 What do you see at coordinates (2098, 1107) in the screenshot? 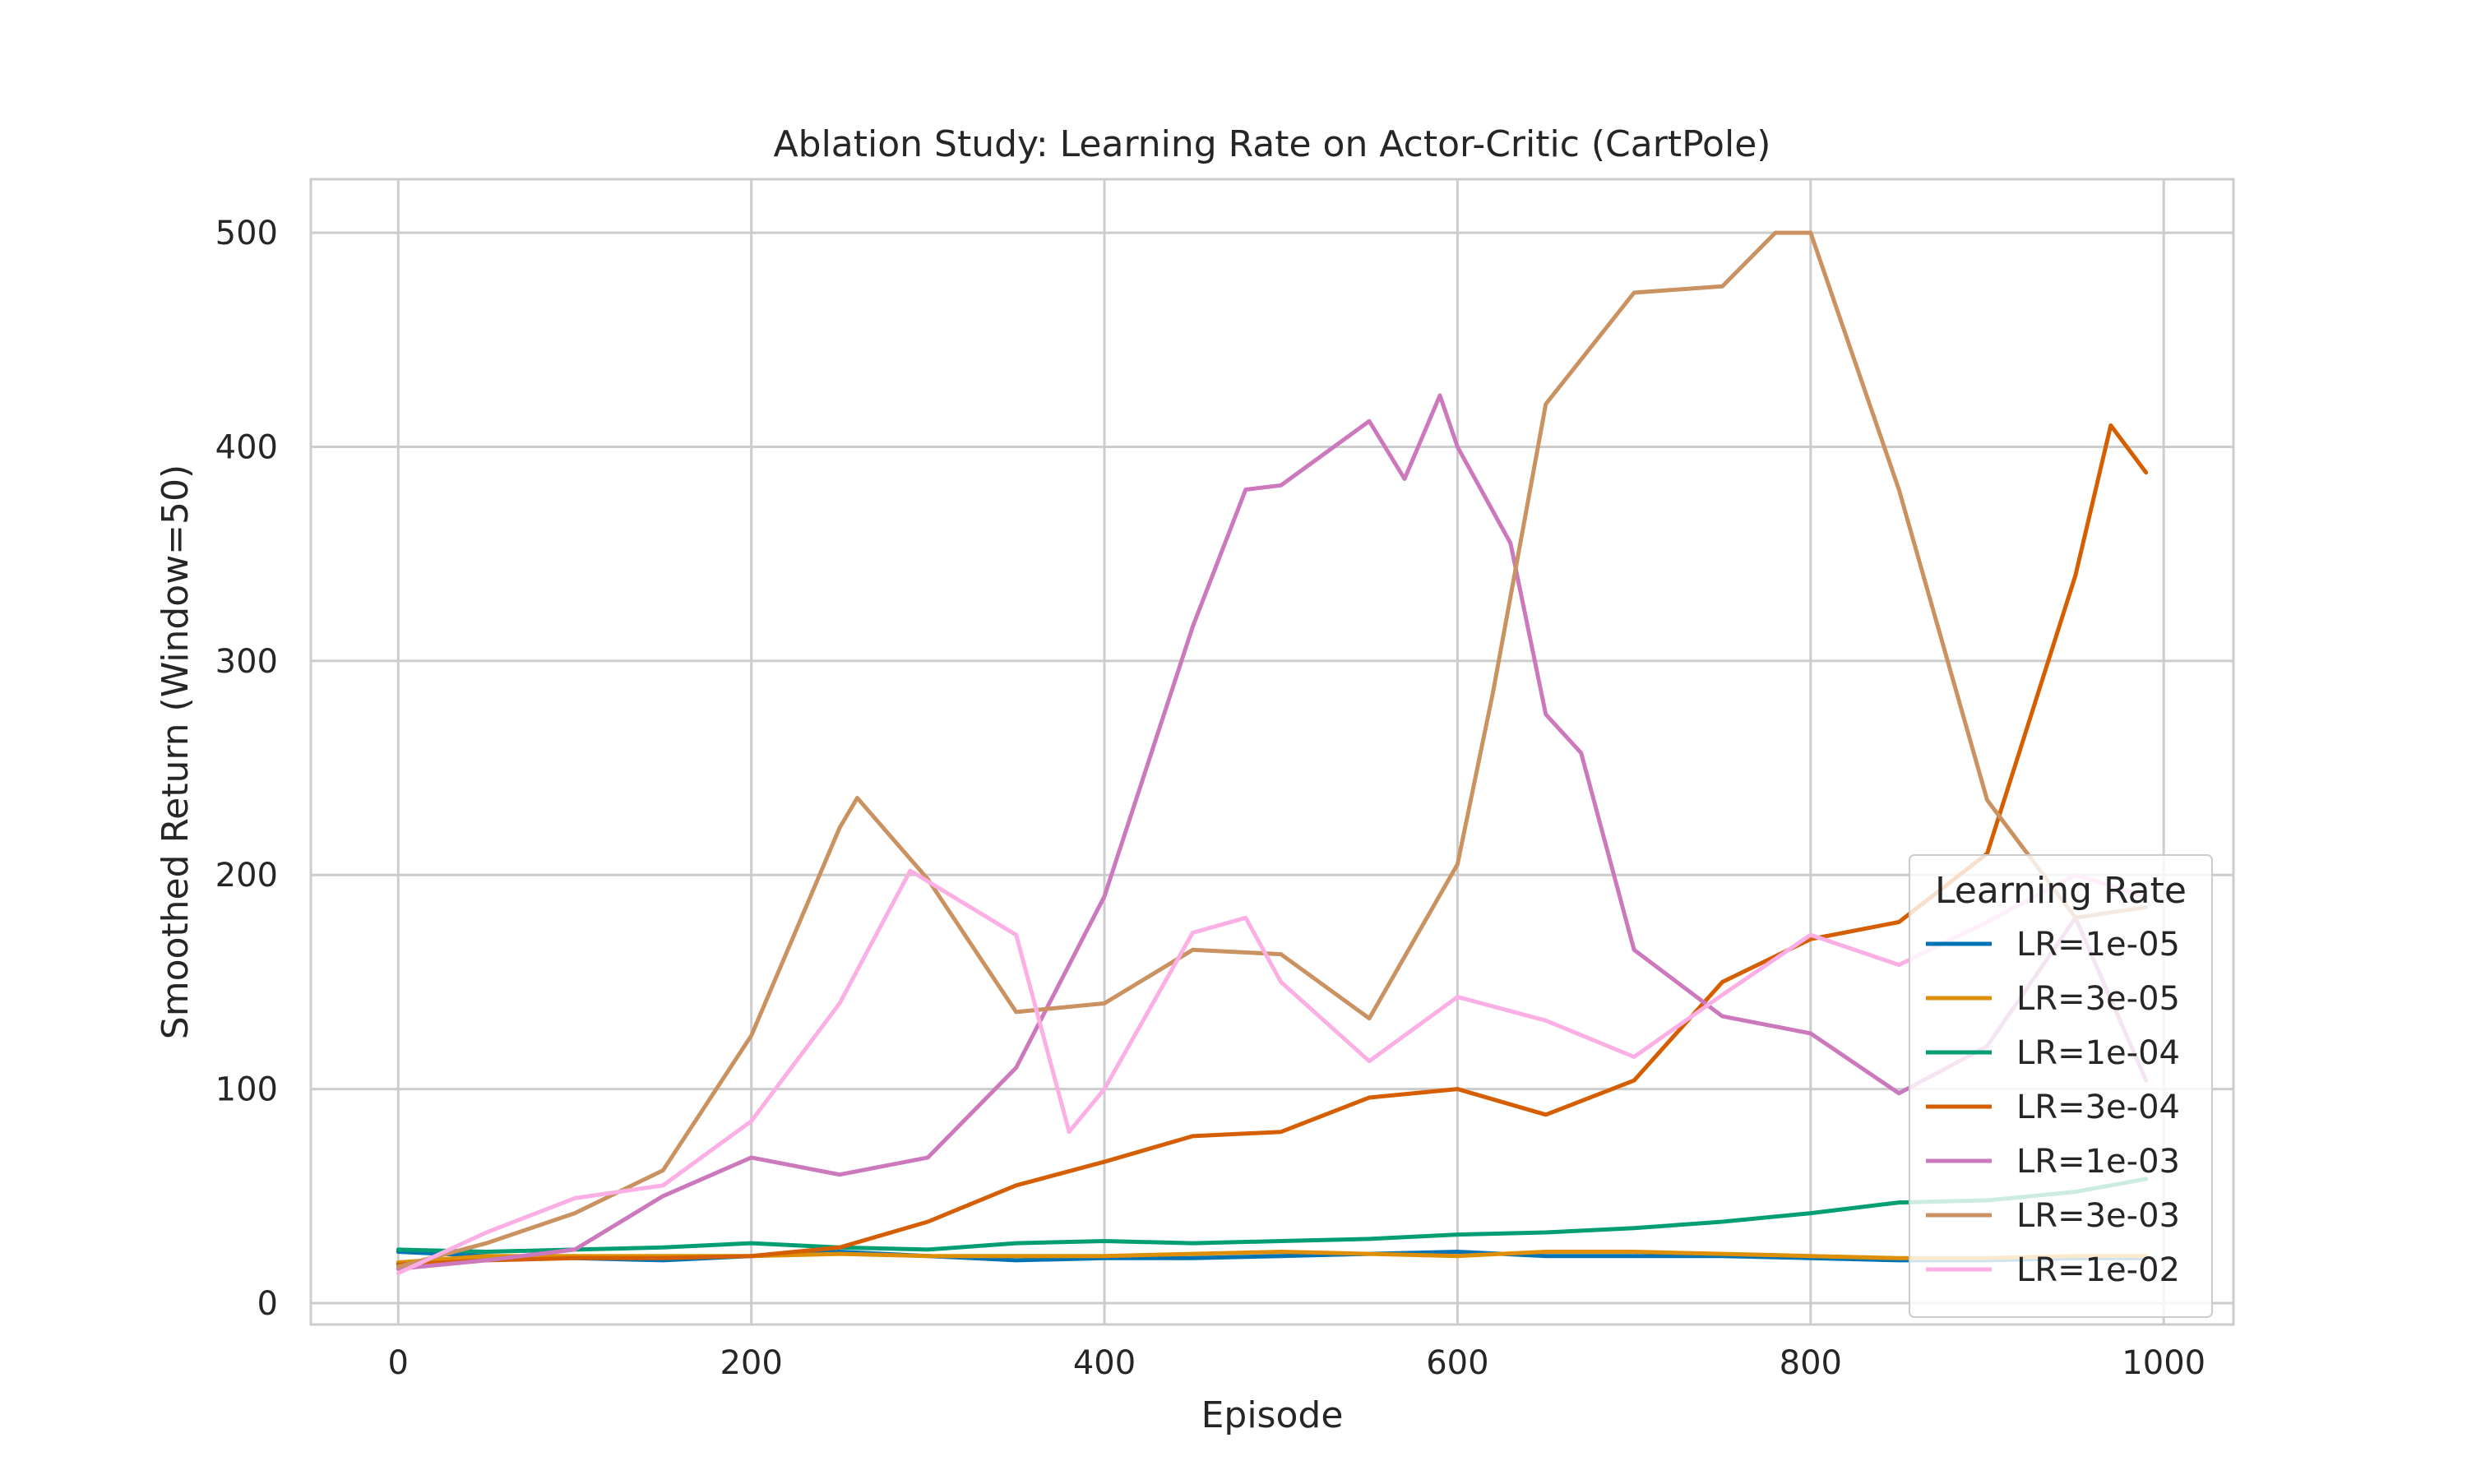
I see `legend-label: LR=3e-04` at bounding box center [2098, 1107].